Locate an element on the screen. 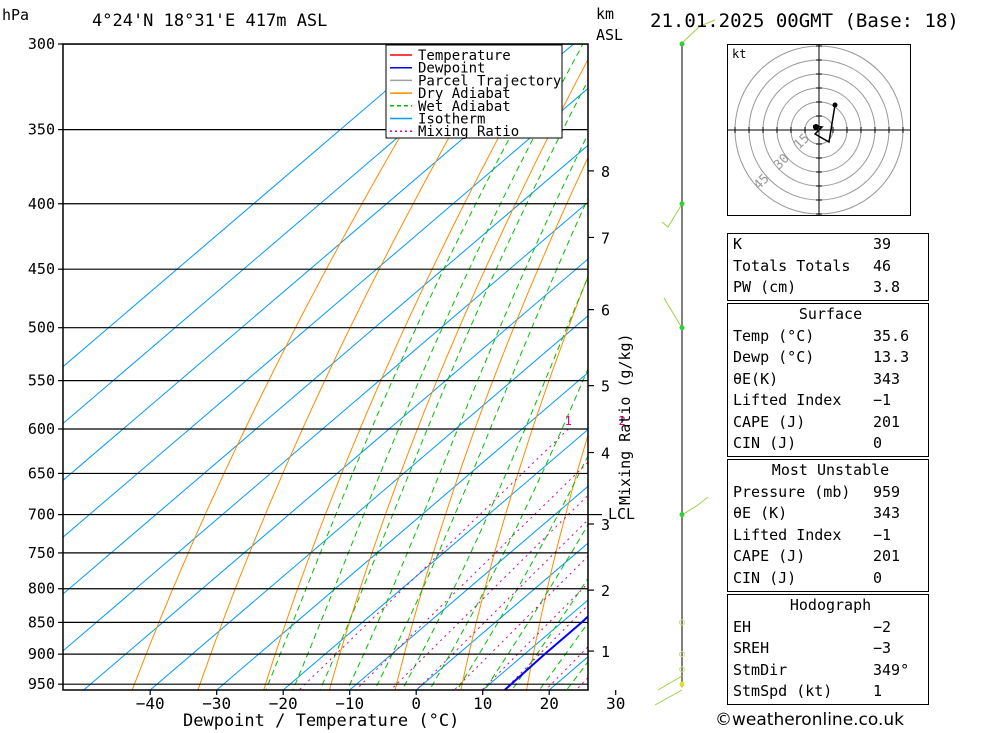  hodograph-row: StmSpd (kt) 1 is located at coordinates (808, 691).